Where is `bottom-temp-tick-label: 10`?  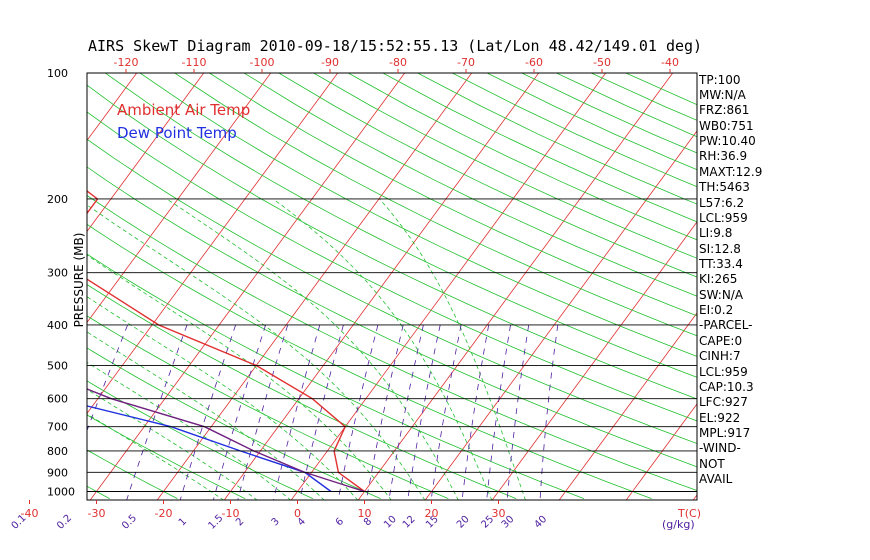 bottom-temp-tick-label: 10 is located at coordinates (365, 513).